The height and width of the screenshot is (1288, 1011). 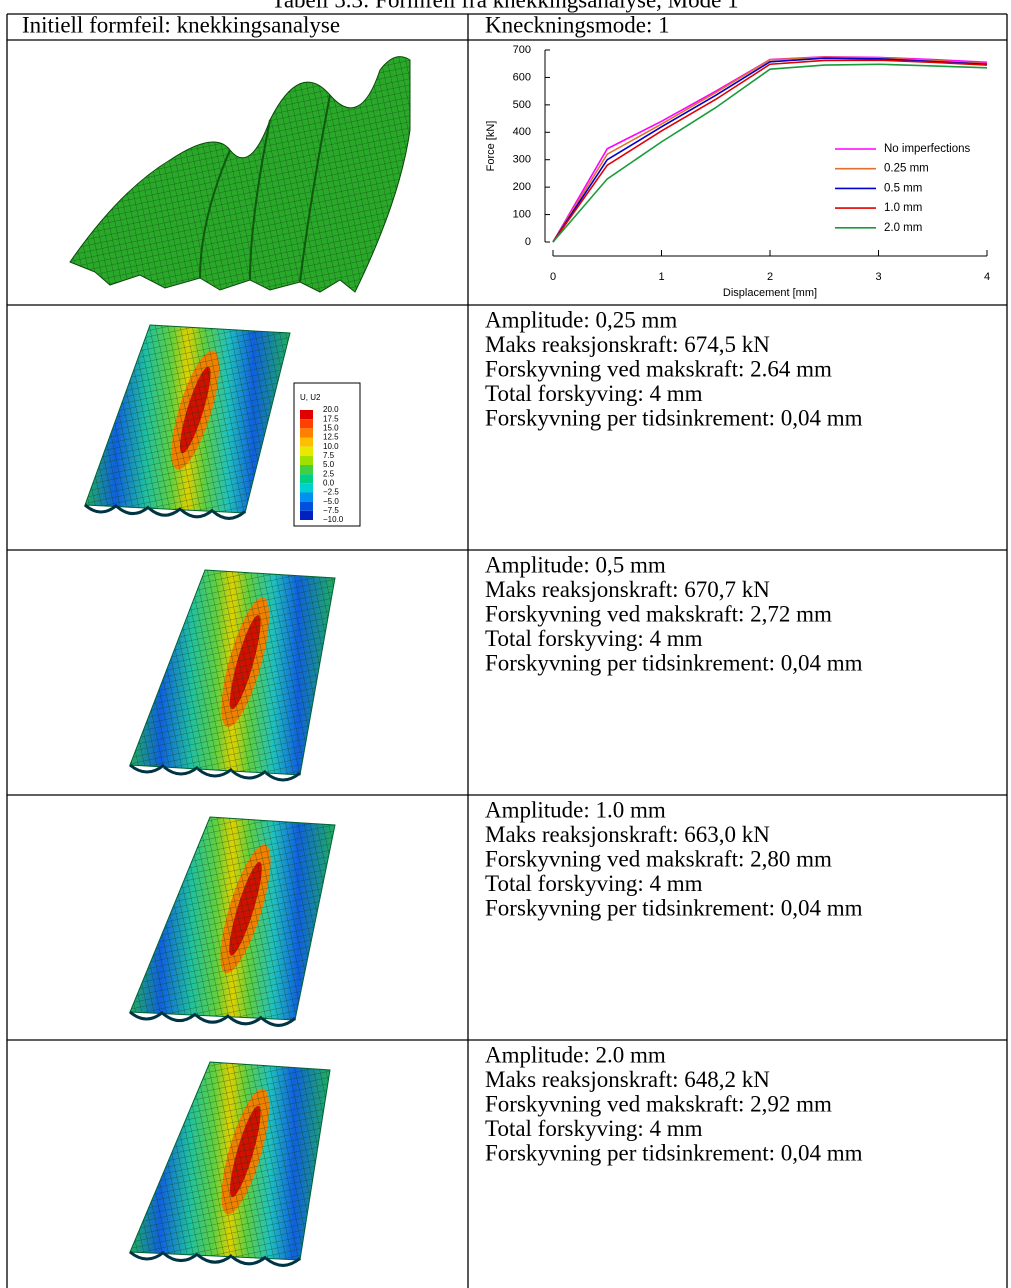 I want to click on legend-value: 10.0, so click(x=331, y=446).